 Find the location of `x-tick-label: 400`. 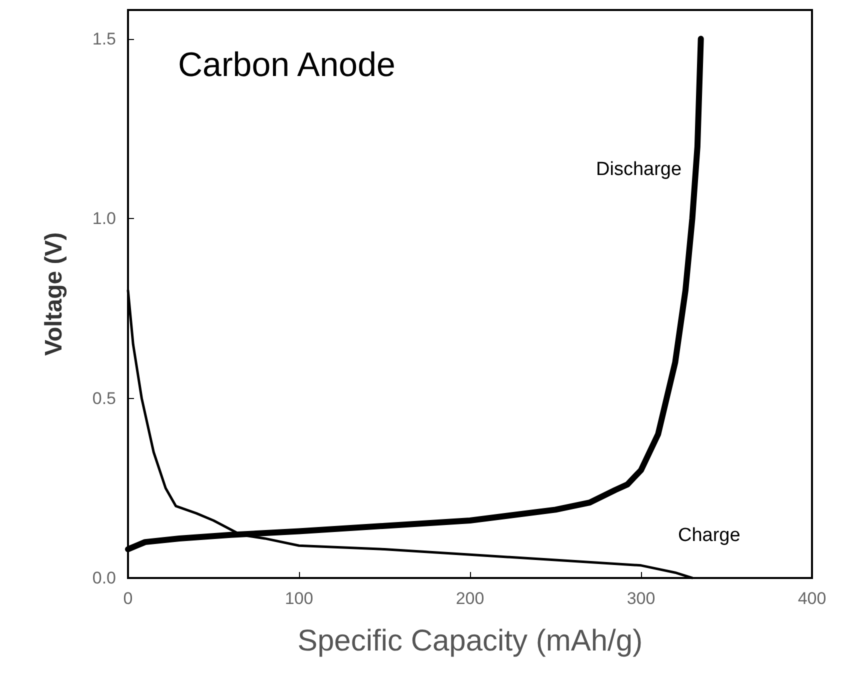

x-tick-label: 400 is located at coordinates (812, 598).